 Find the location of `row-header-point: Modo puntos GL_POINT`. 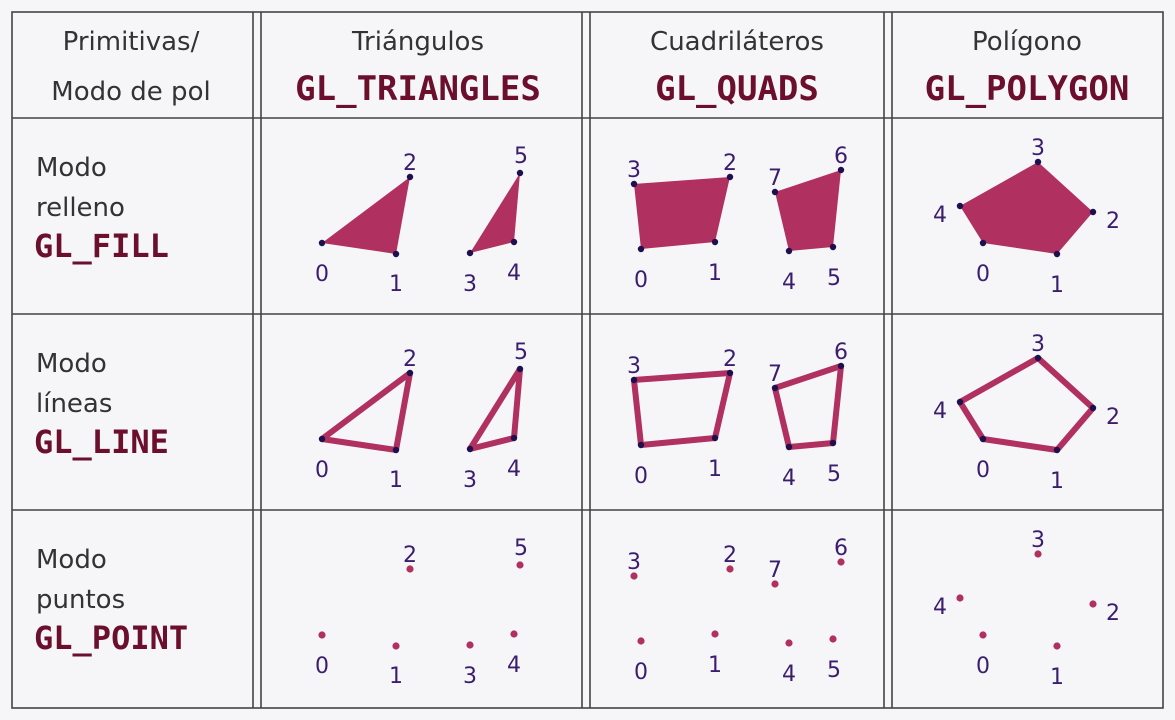

row-header-point: Modo puntos GL_POINT is located at coordinates (111, 601).